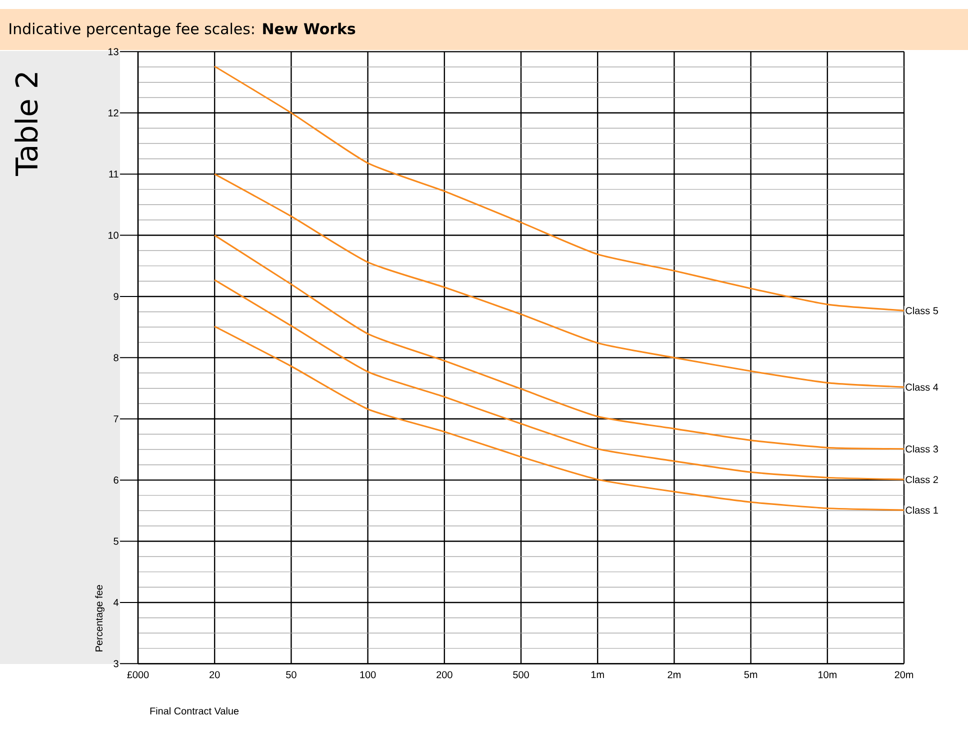 Image resolution: width=968 pixels, height=733 pixels. I want to click on y-tick-label: 7, so click(116, 418).